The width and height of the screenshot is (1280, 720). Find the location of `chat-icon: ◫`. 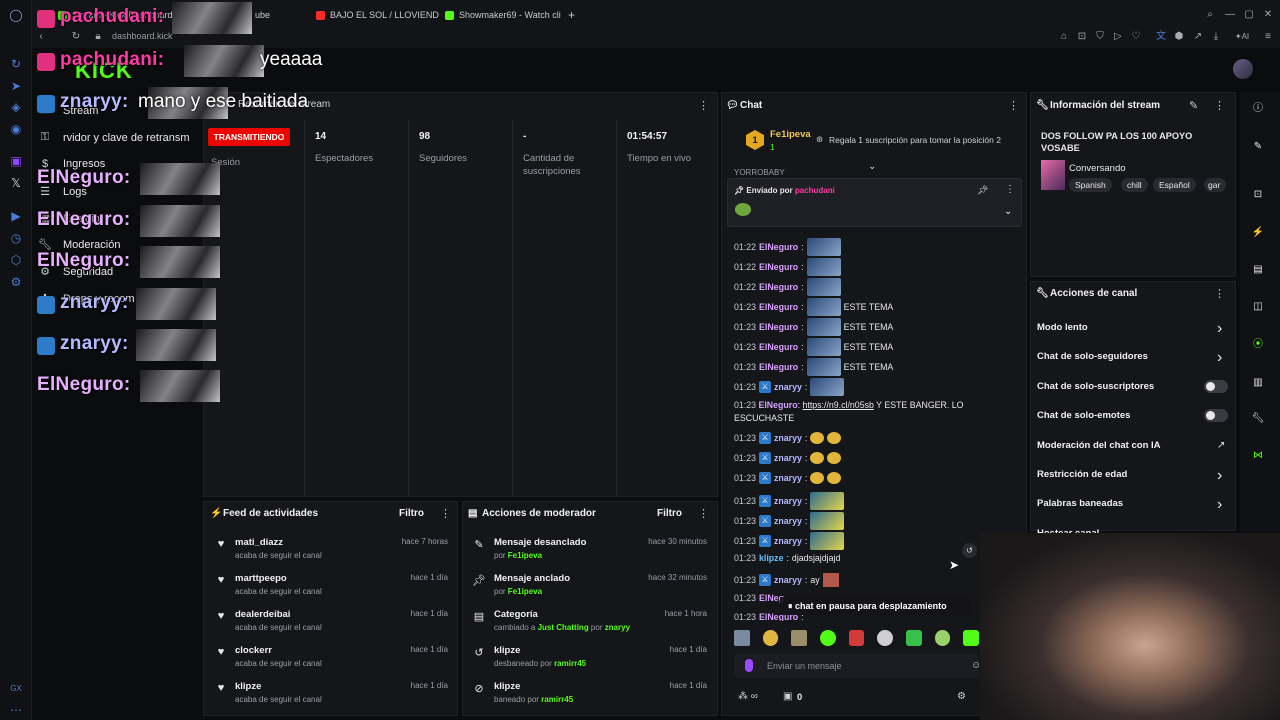

chat-icon: ◫ is located at coordinates (1258, 306).